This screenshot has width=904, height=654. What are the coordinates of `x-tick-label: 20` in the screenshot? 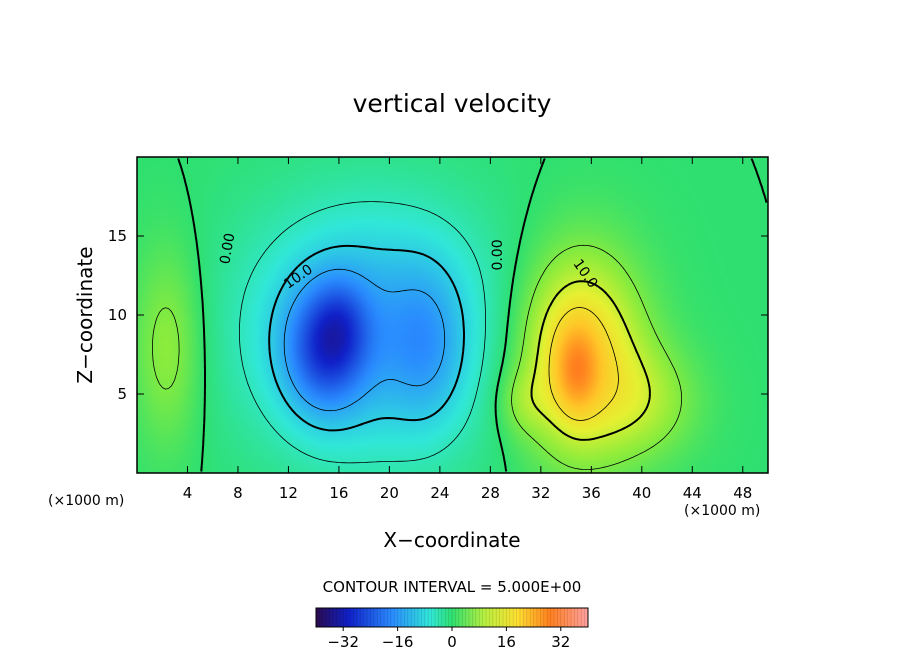 It's located at (389, 493).